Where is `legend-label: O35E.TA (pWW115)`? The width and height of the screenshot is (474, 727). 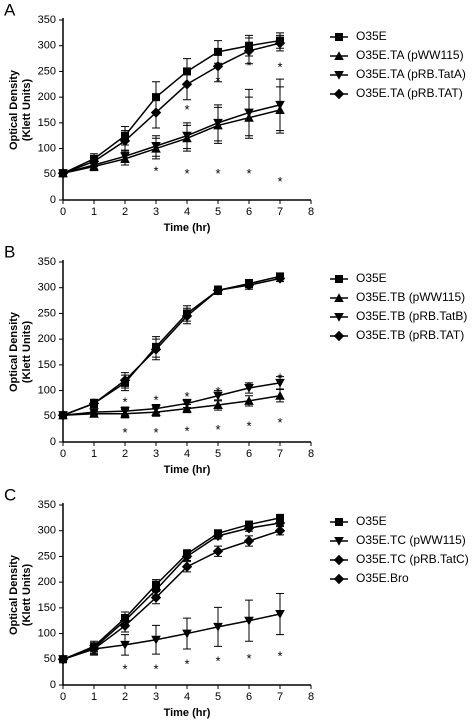 legend-label: O35E.TA (pWW115) is located at coordinates (410, 55).